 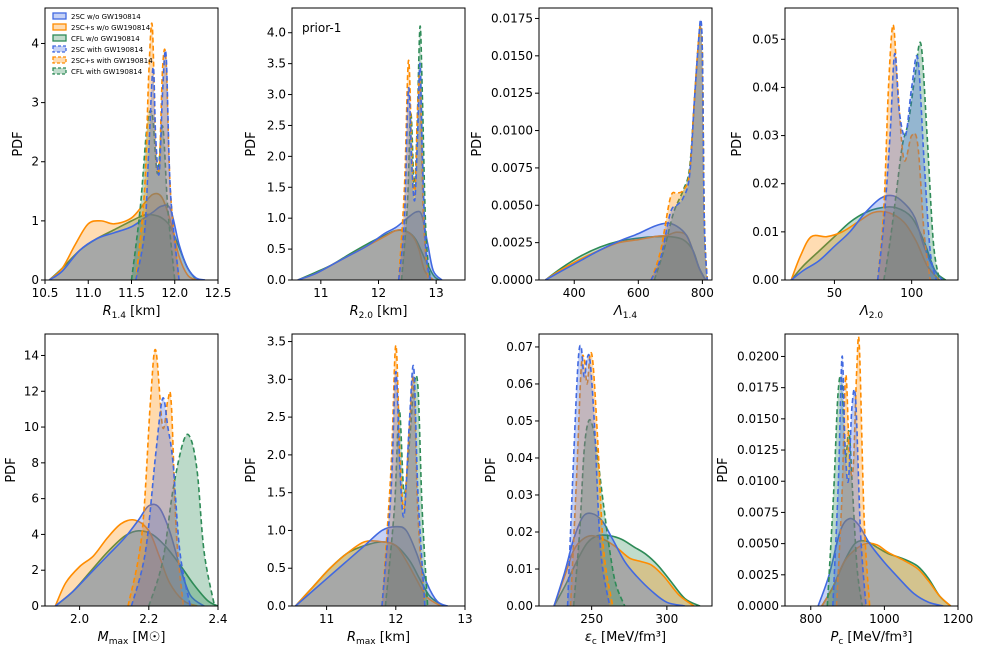 I want to click on x-tick-label: 12.5, so click(x=218, y=293).